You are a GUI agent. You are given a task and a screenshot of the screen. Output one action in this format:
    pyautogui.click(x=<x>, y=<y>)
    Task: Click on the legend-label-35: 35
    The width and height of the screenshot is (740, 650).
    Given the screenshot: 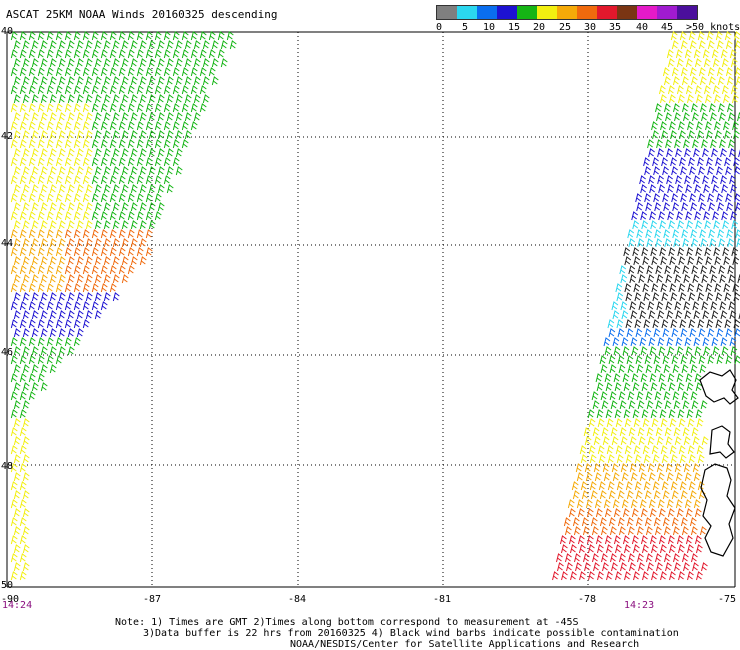 What is the action you would take?
    pyautogui.click(x=615, y=27)
    